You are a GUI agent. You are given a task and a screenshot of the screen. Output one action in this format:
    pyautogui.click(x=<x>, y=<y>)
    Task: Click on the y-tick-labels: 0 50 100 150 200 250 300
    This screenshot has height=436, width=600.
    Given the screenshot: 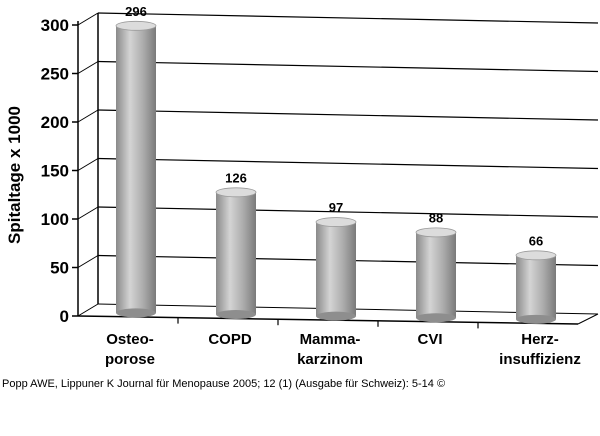 What is the action you would take?
    pyautogui.click(x=59, y=171)
    